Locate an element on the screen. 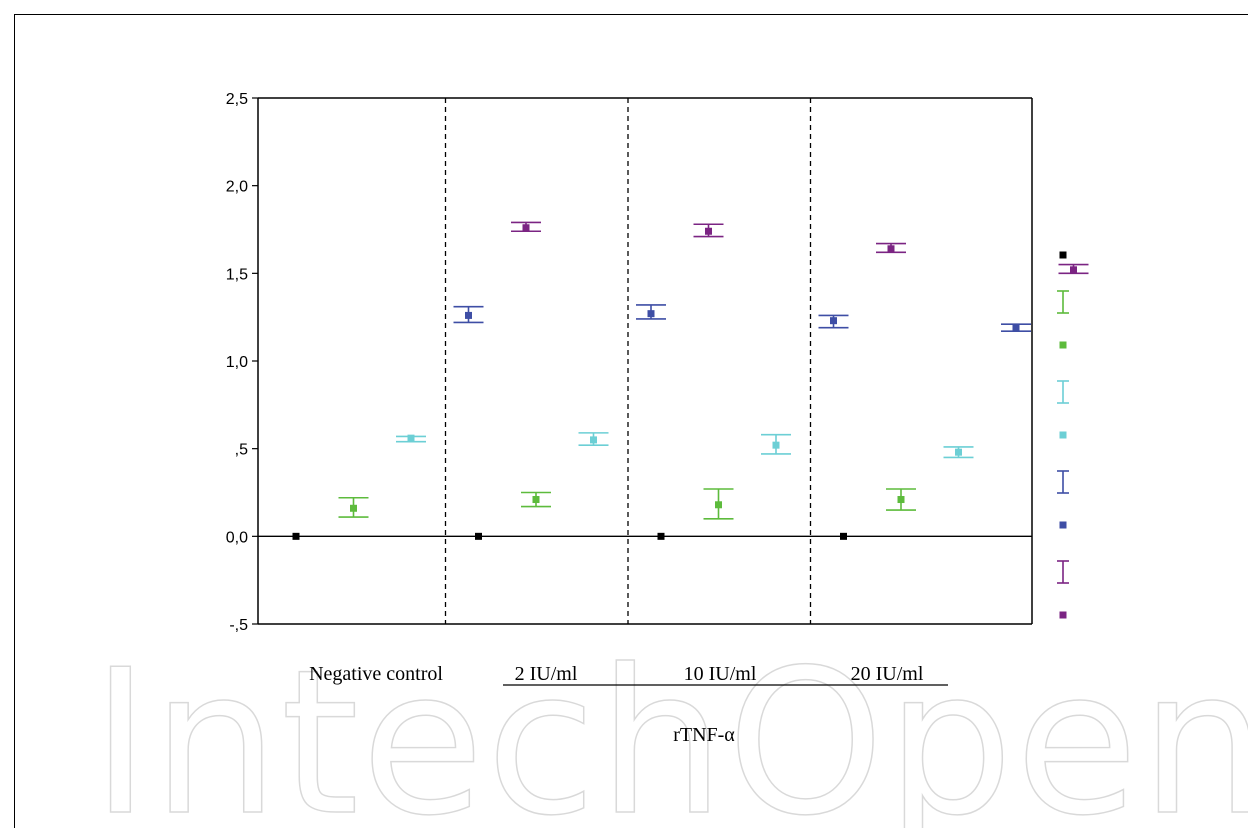 This screenshot has height=828, width=1248. category-label: Negative control is located at coordinates (376, 674).